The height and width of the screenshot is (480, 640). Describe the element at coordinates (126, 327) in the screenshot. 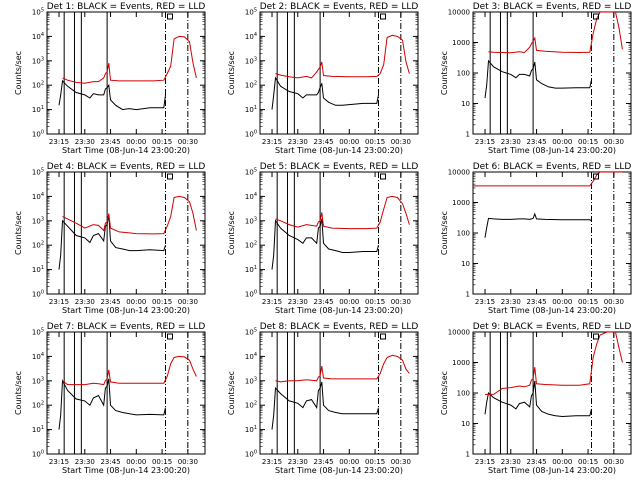

I see `panel-title: Det 7: BLACK = Events, RED = LLD` at that location.